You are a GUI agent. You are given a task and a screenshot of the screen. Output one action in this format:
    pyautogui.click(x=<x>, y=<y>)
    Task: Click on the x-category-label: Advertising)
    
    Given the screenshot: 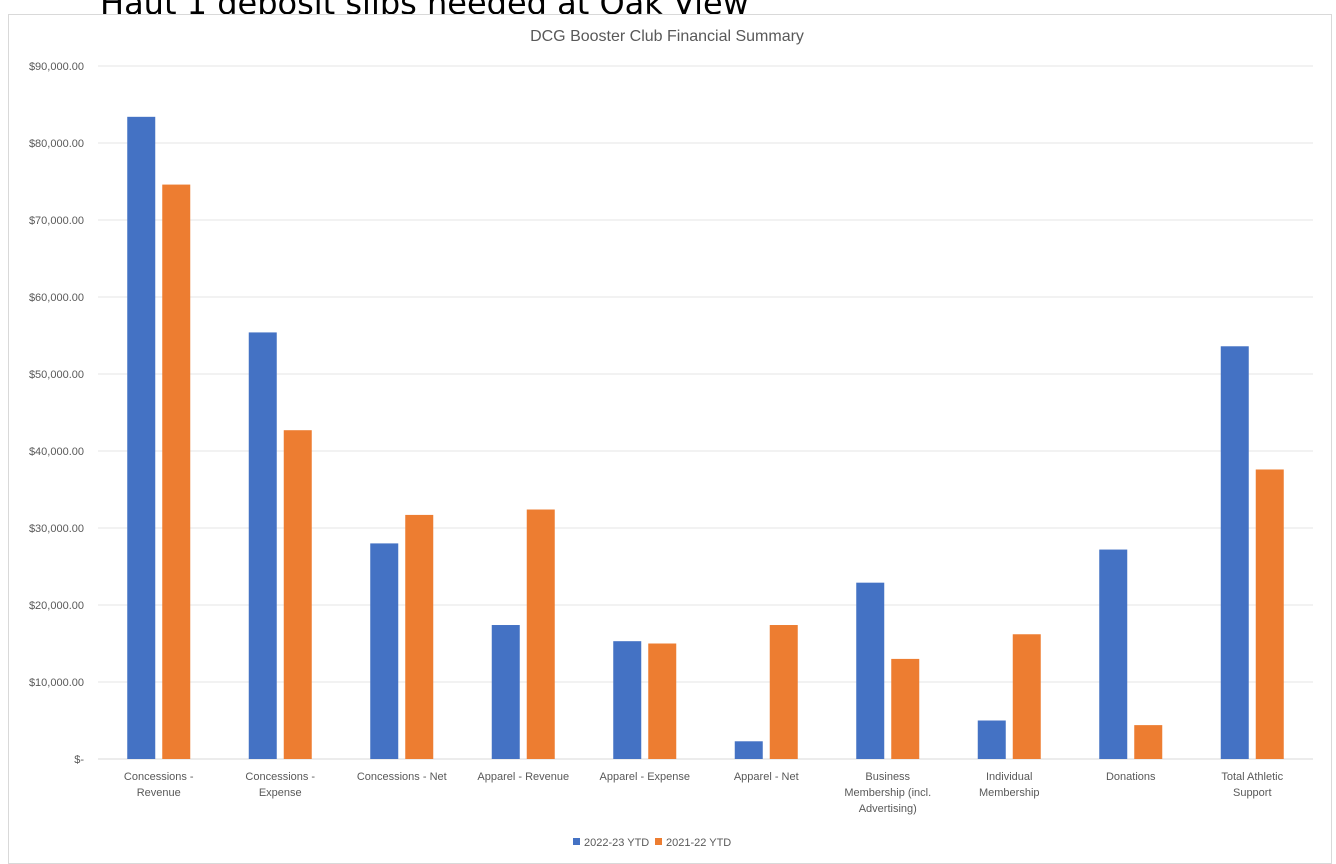 What is the action you would take?
    pyautogui.click(x=888, y=809)
    